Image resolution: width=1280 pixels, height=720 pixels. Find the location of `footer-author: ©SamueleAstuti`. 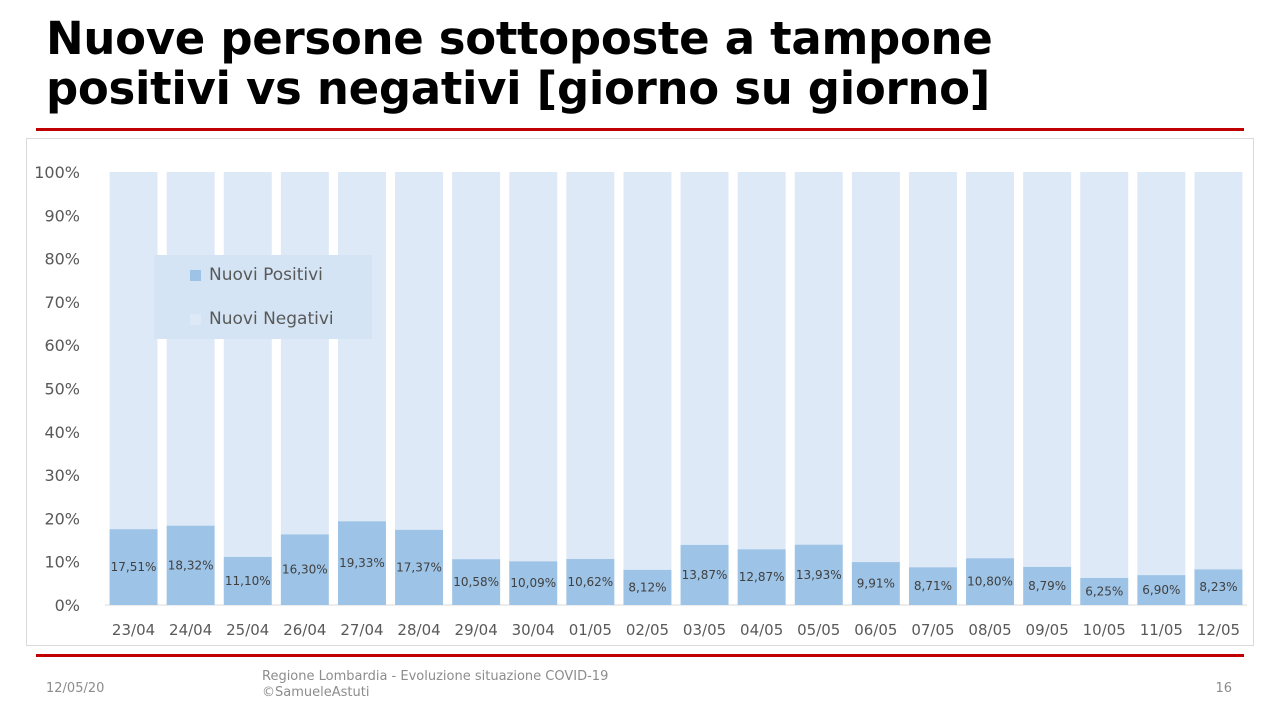

footer-author: ©SamueleAstuti is located at coordinates (316, 692).